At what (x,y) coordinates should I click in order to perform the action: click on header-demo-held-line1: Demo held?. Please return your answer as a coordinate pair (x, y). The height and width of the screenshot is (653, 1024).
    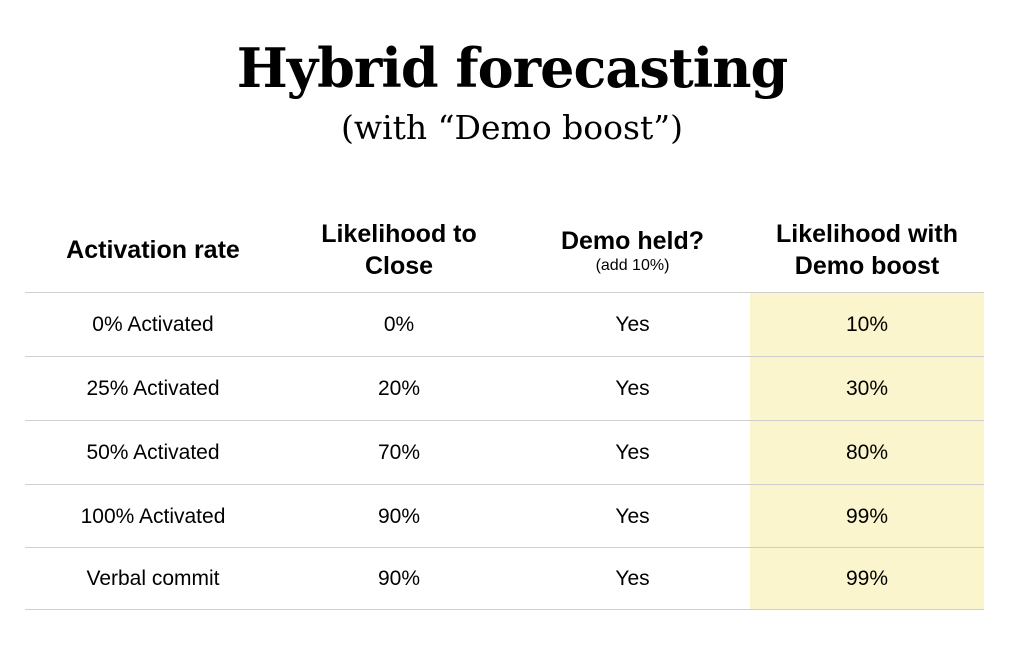
    Looking at the image, I should click on (632, 241).